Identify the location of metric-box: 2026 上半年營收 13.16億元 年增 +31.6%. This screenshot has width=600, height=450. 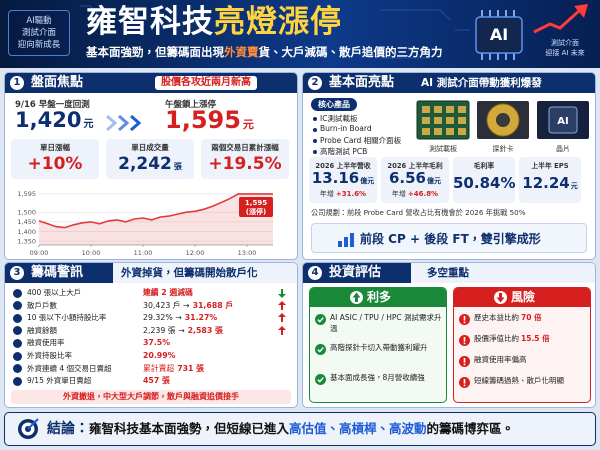
(343, 180).